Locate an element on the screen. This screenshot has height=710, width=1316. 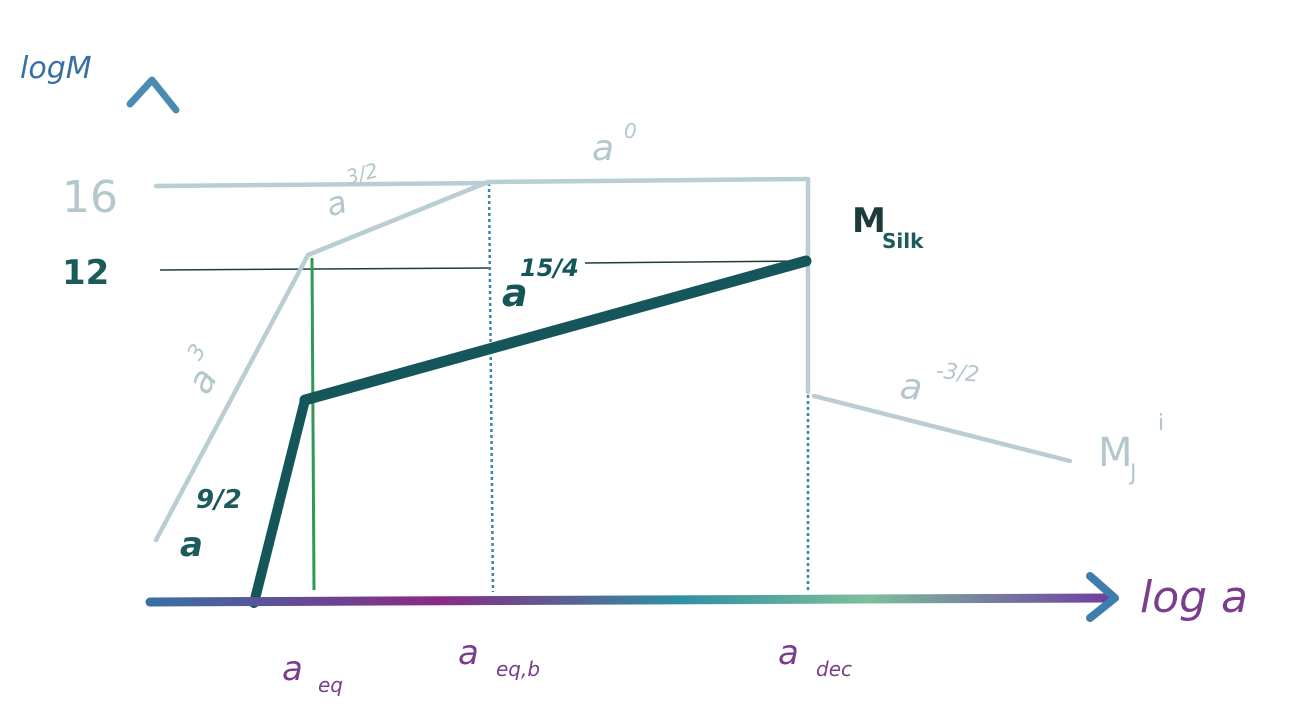
jeans-slope-a0: a 0 is located at coordinates (614, 144).